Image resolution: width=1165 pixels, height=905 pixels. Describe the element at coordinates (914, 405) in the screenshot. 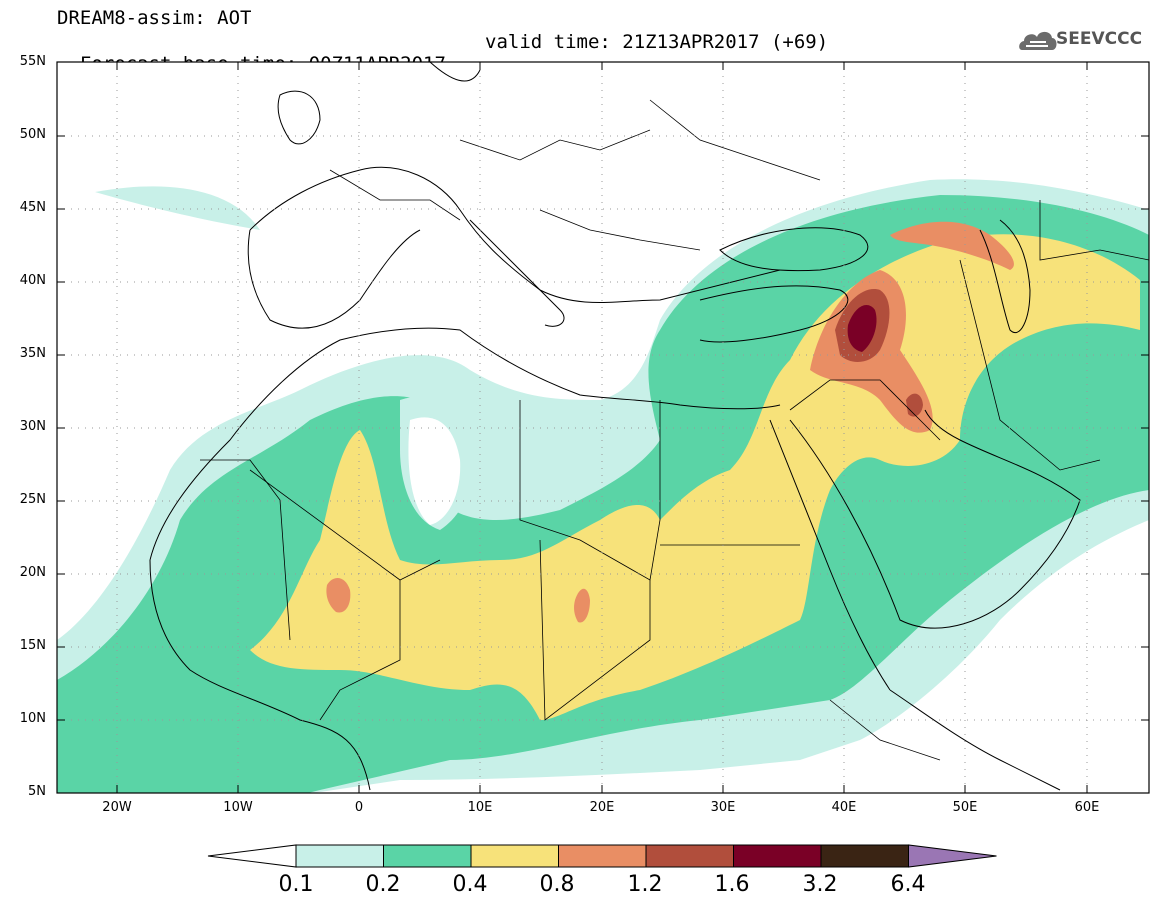

I see `aot-layer-1-2-iraq` at that location.